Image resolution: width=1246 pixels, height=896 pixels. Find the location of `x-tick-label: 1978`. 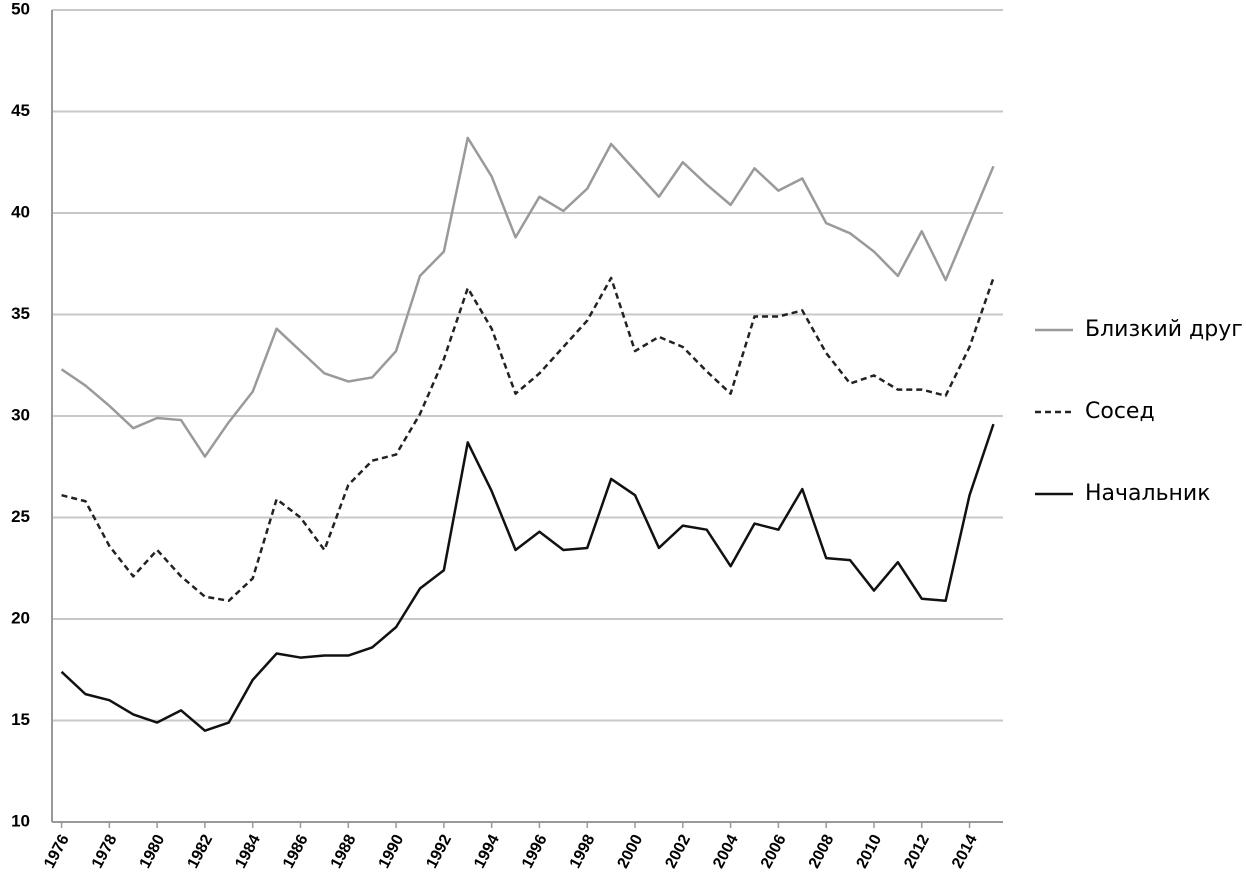

x-tick-label: 1978 is located at coordinates (105, 852).